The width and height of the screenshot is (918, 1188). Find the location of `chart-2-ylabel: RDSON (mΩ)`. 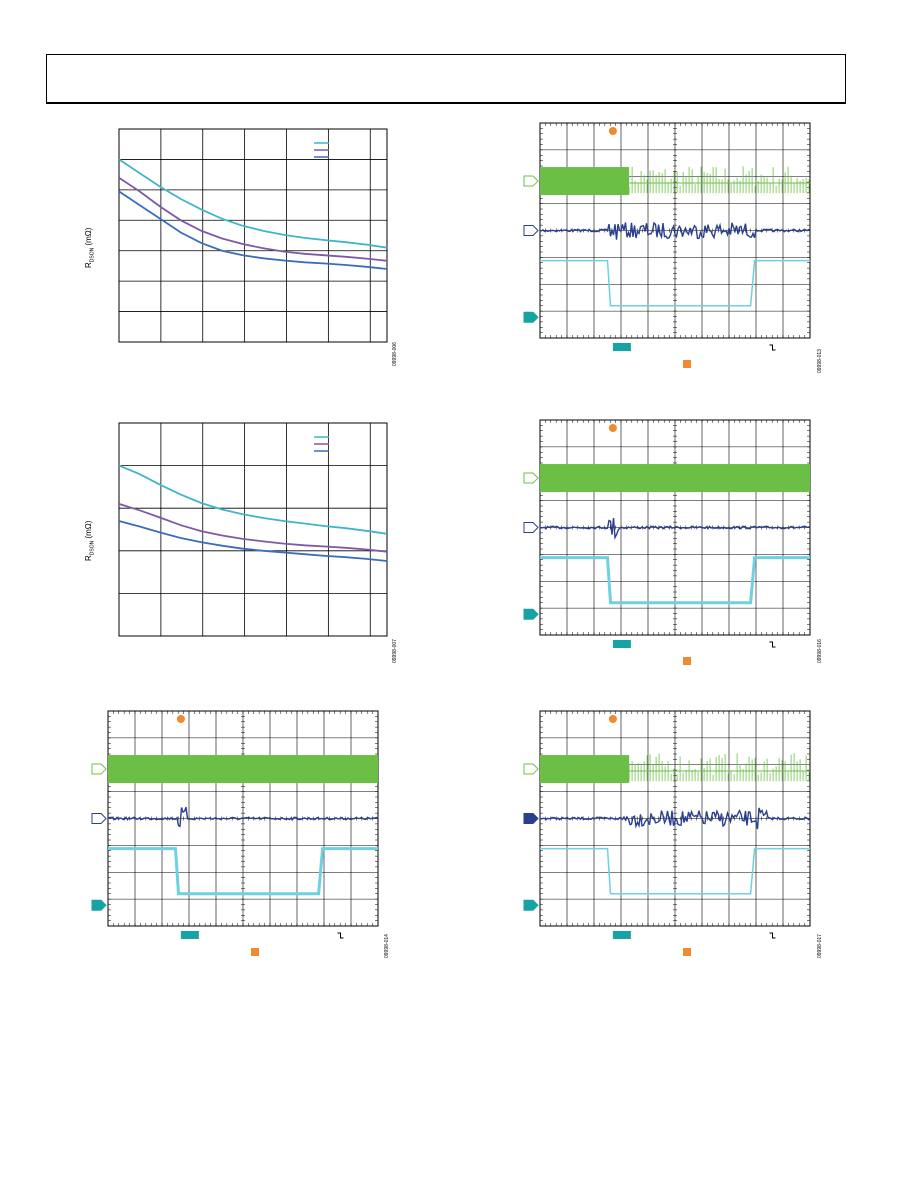

chart-2-ylabel: RDSON (mΩ) is located at coordinates (90, 531).